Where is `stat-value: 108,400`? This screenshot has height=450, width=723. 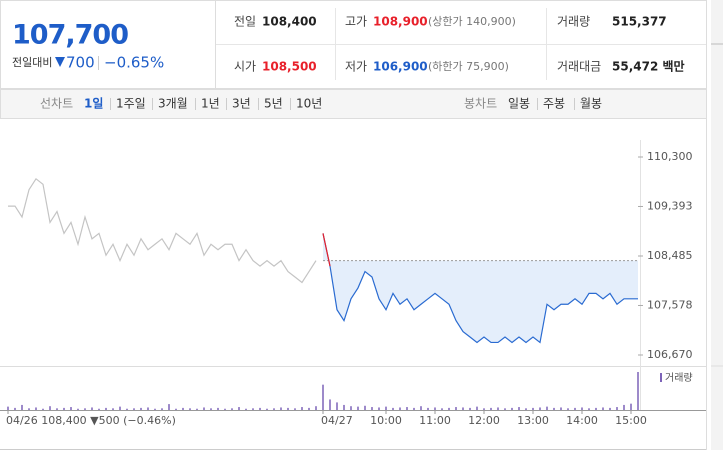 stat-value: 108,400 is located at coordinates (289, 22).